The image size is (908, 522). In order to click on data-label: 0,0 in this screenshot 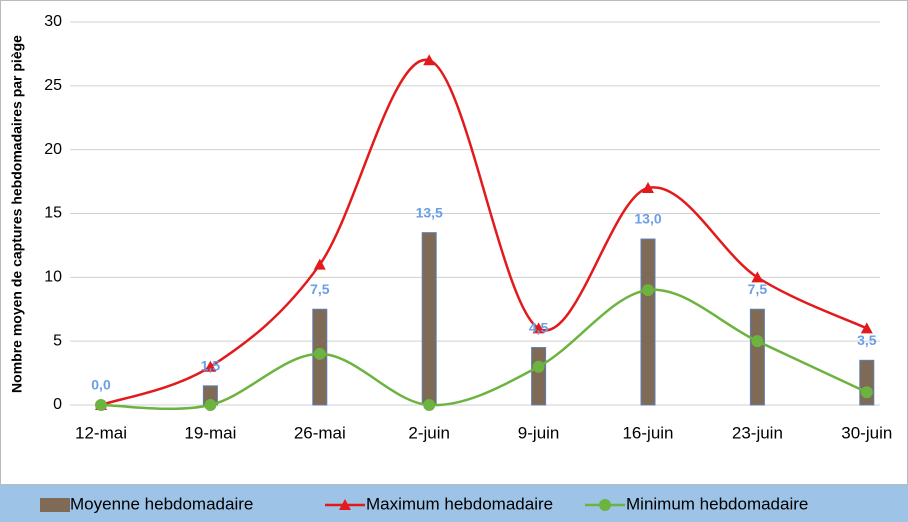, I will do `click(101, 385)`.